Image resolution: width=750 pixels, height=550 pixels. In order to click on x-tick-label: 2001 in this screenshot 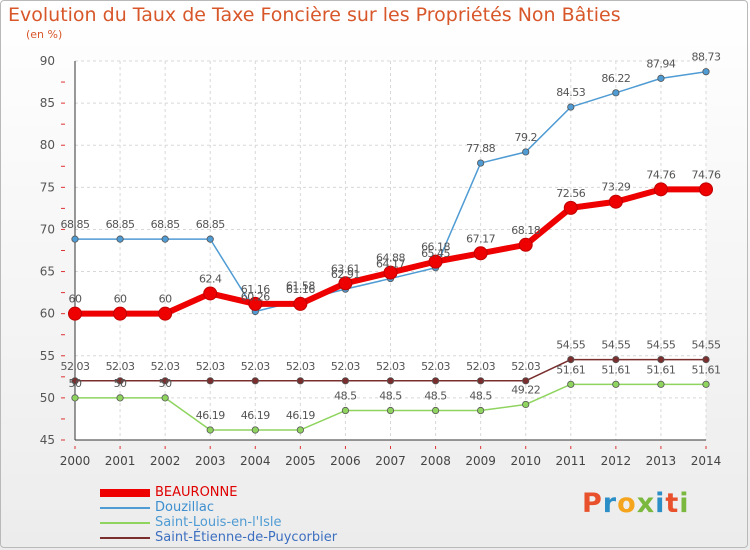, I will do `click(120, 461)`.